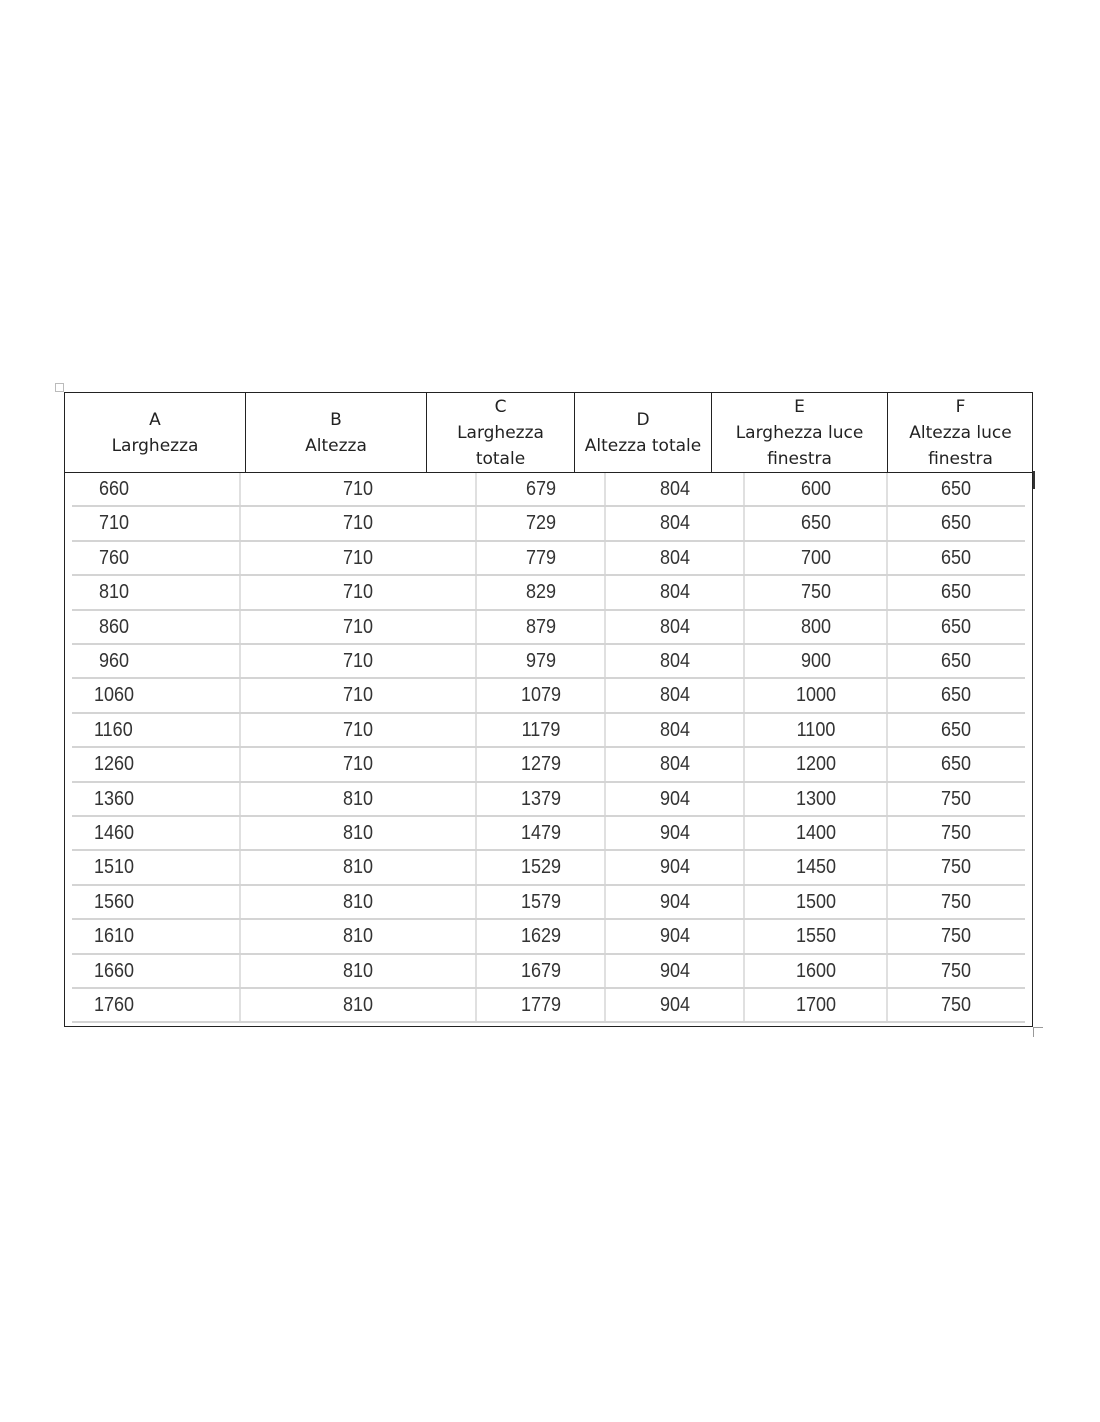  I want to click on table-row: 1660 810 1679 904 1600 750, so click(548, 972).